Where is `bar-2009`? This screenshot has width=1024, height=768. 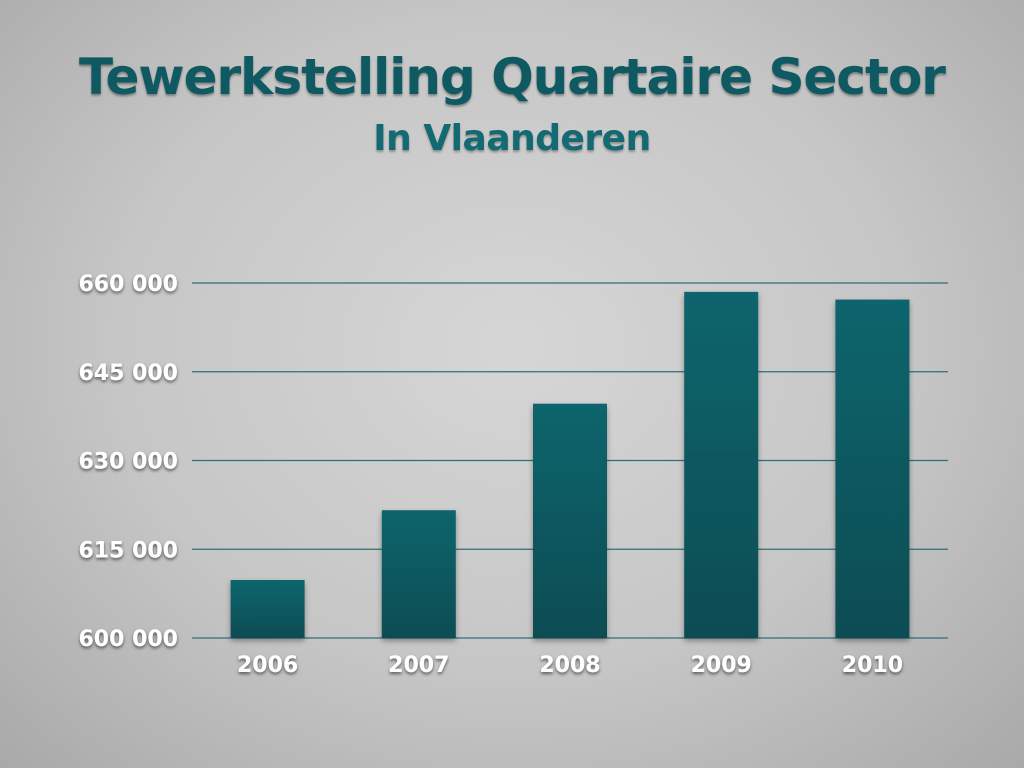
bar-2009 is located at coordinates (721, 464).